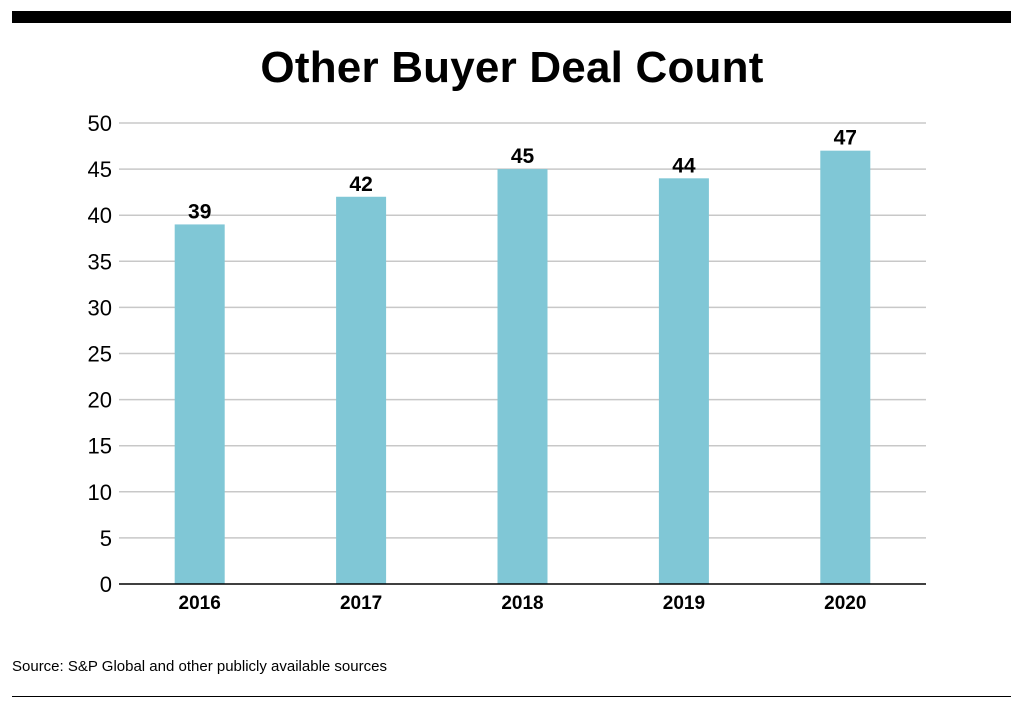 Image resolution: width=1024 pixels, height=715 pixels. What do you see at coordinates (845, 603) in the screenshot?
I see `x-tick-label: 2020` at bounding box center [845, 603].